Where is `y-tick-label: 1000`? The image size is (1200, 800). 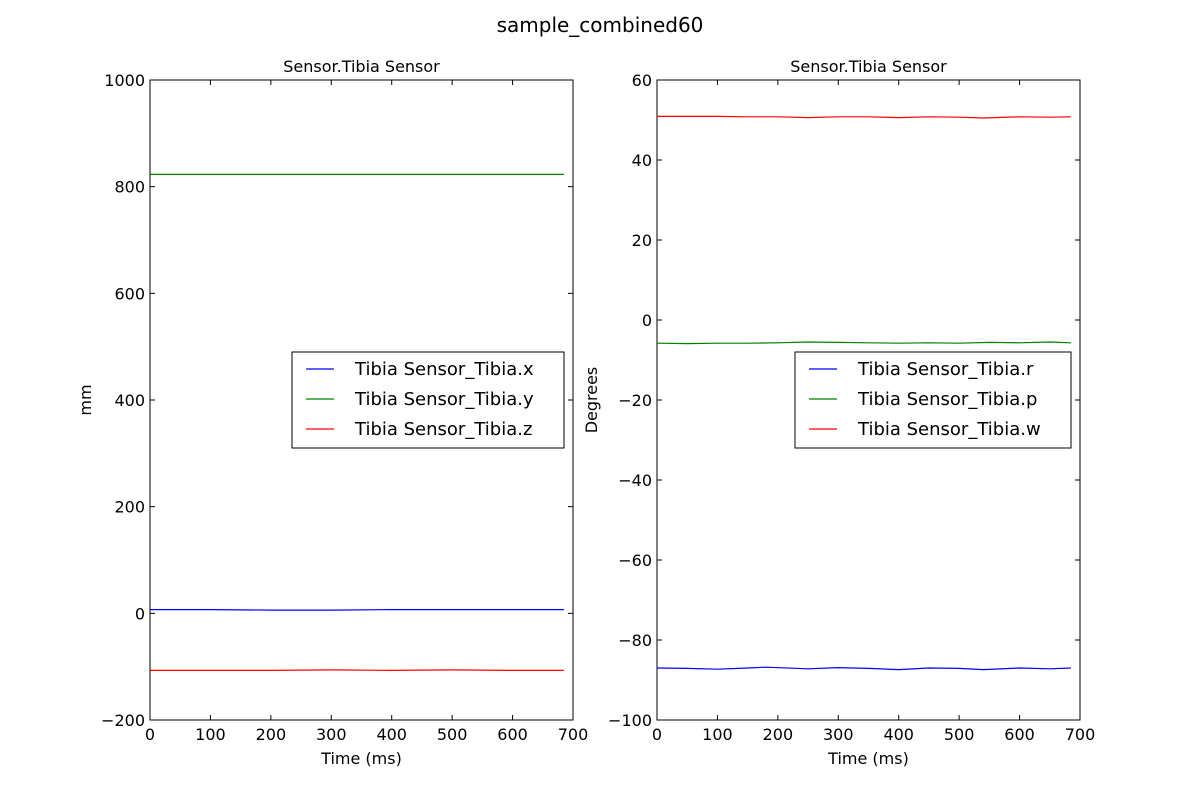 y-tick-label: 1000 is located at coordinates (124, 80).